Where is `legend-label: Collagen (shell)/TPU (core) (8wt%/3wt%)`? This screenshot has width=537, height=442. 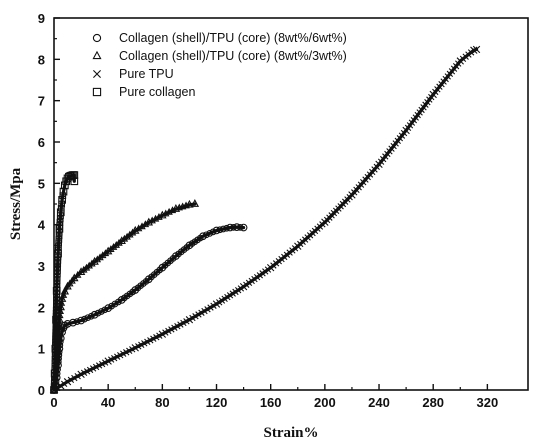 legend-label: Collagen (shell)/TPU (core) (8wt%/3wt%) is located at coordinates (233, 56).